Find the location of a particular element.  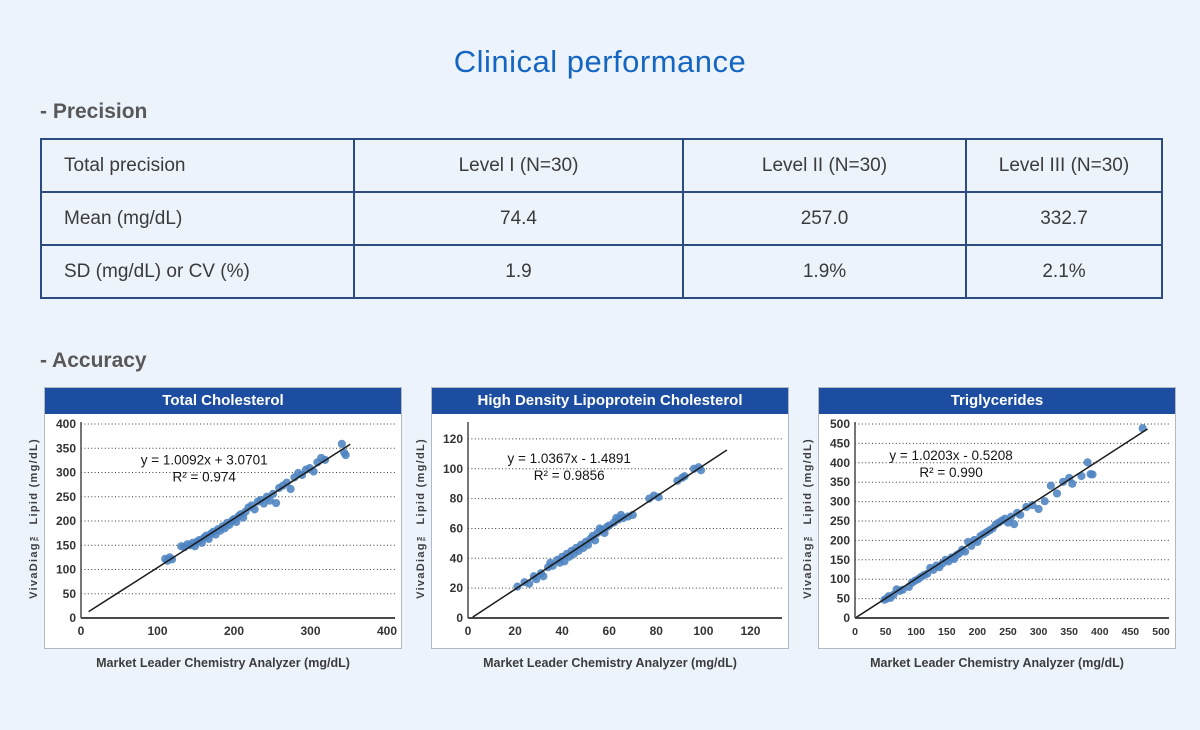

table-cell: Level III (N=30) is located at coordinates (1064, 165).